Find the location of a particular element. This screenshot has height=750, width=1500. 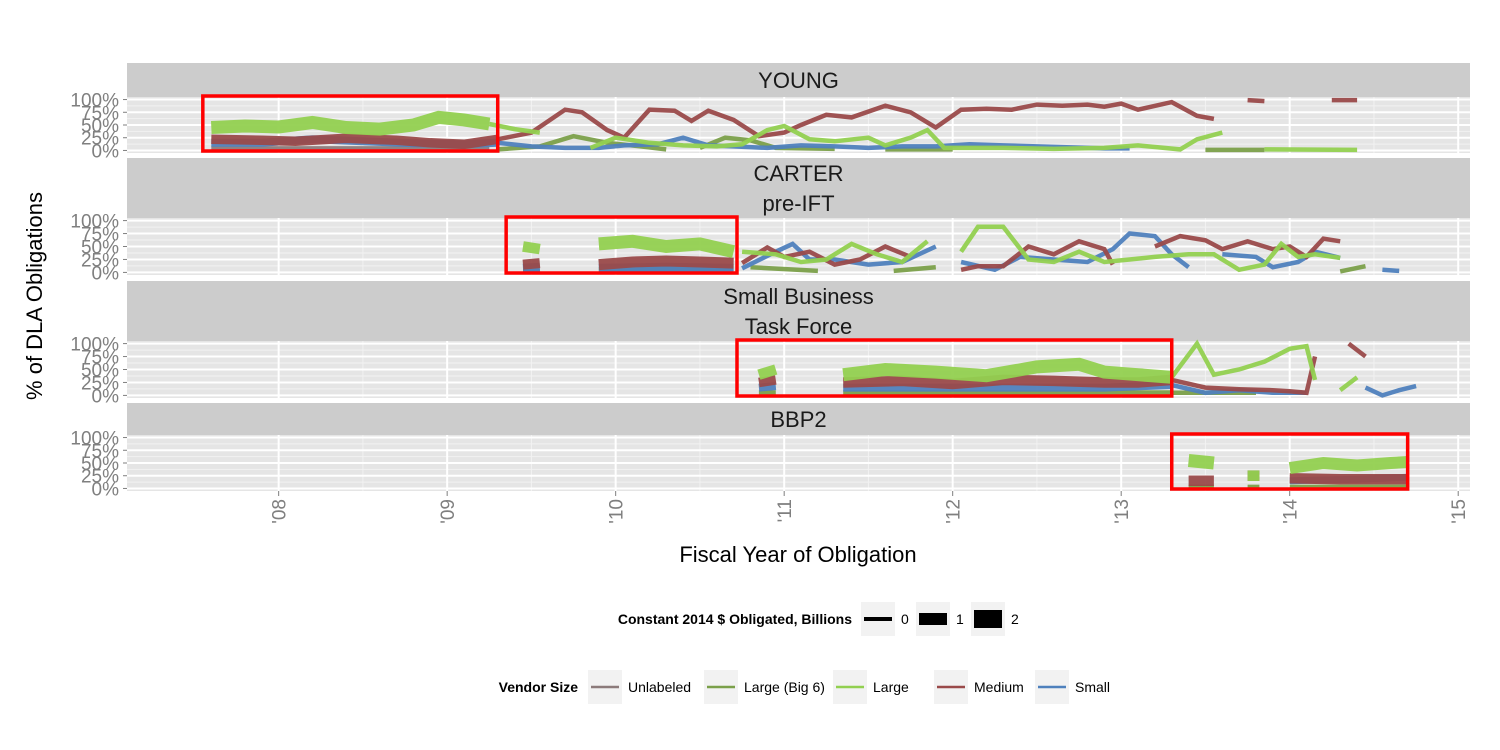

facet-panel-3: BBP2 0%25%50%75%100% is located at coordinates (770, 451).